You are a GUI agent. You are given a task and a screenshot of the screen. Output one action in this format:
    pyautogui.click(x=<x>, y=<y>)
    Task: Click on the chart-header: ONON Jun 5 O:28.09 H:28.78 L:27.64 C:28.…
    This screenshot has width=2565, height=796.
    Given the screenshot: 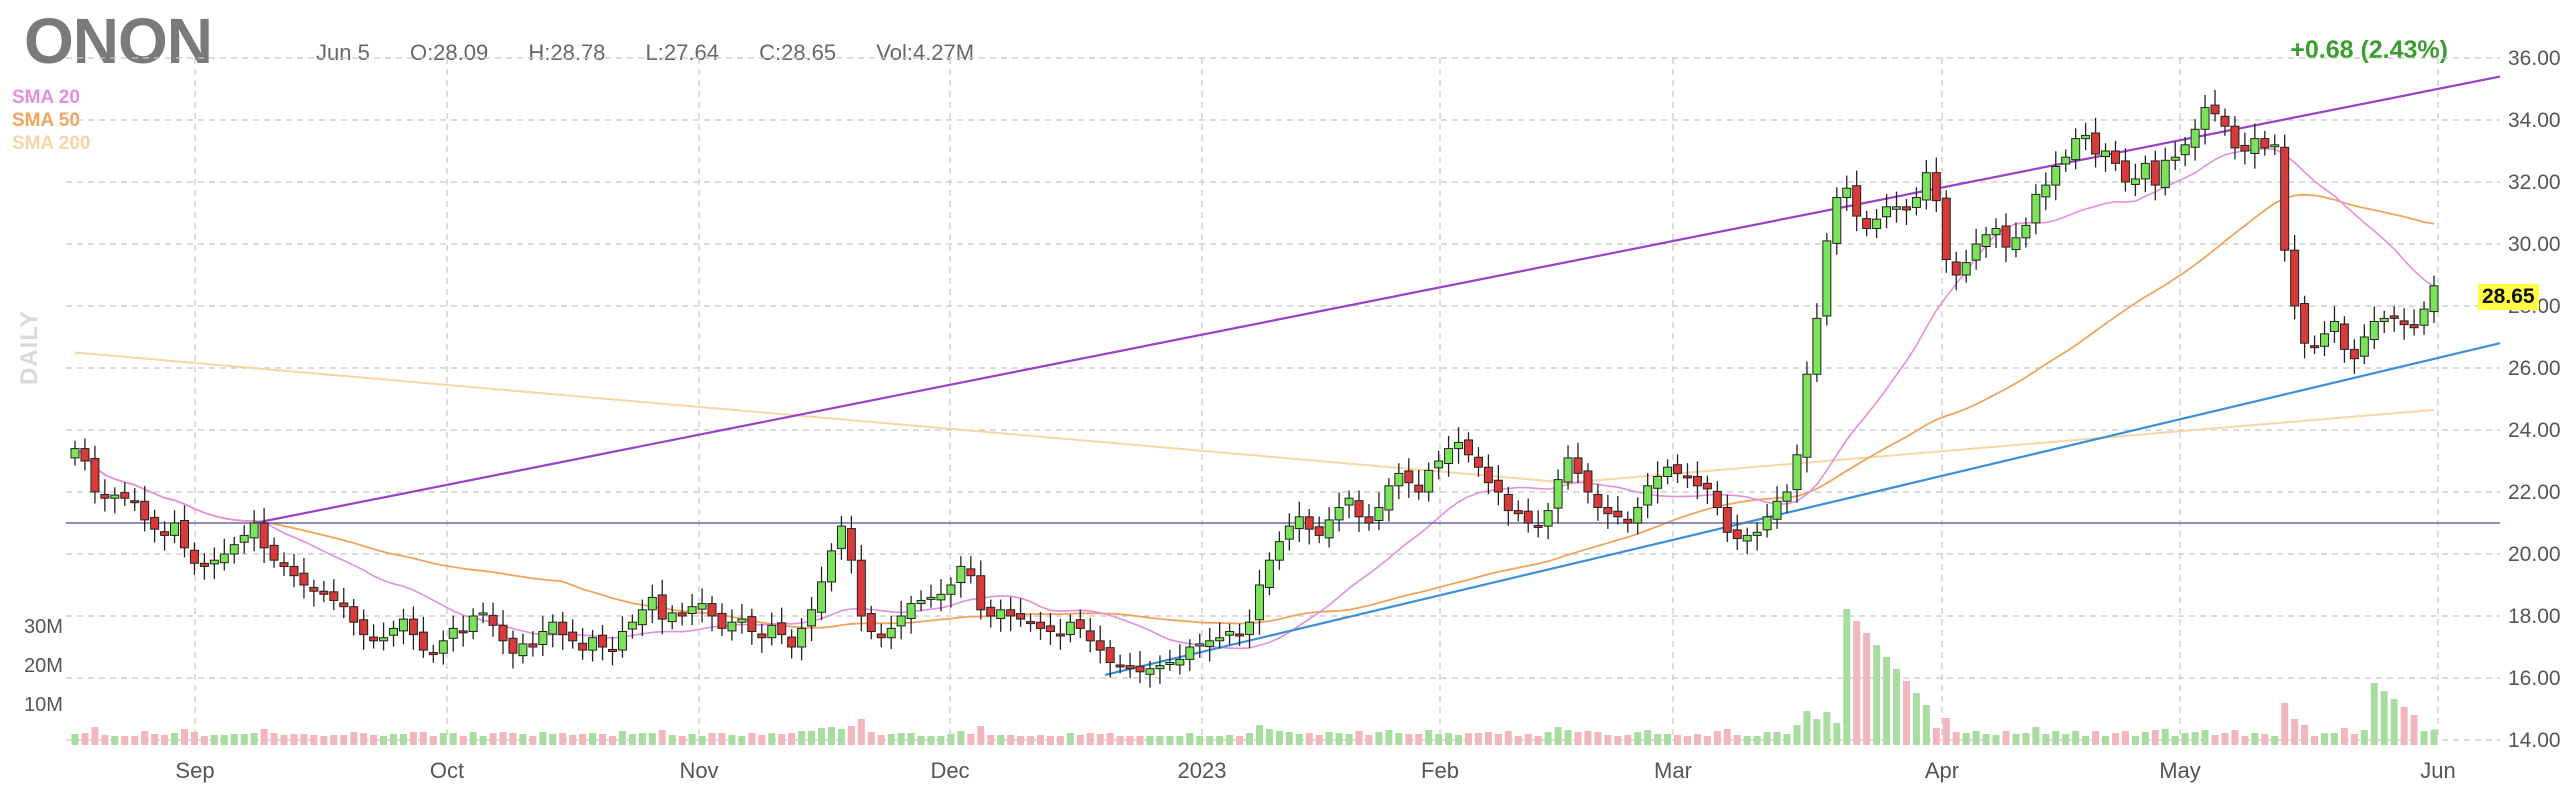 What is the action you would take?
    pyautogui.click(x=1282, y=40)
    